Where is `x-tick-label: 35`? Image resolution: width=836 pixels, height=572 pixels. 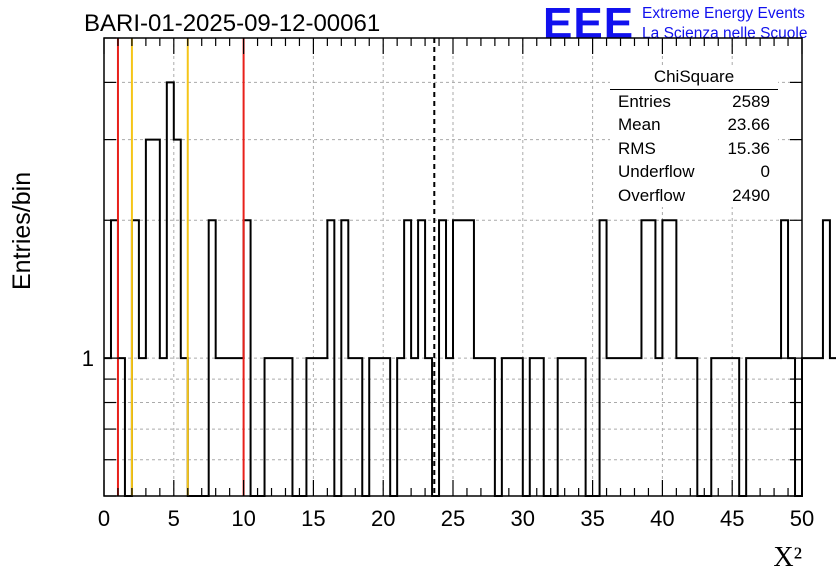 x-tick-label: 35 is located at coordinates (592, 518).